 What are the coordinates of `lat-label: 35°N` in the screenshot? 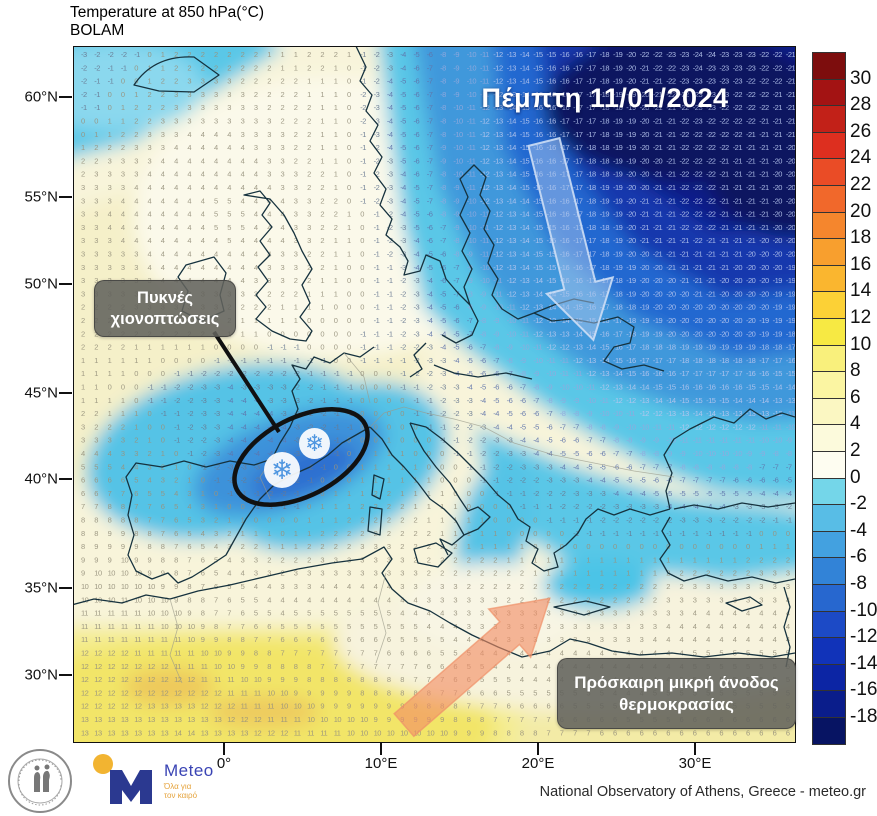 It's located at (41, 588).